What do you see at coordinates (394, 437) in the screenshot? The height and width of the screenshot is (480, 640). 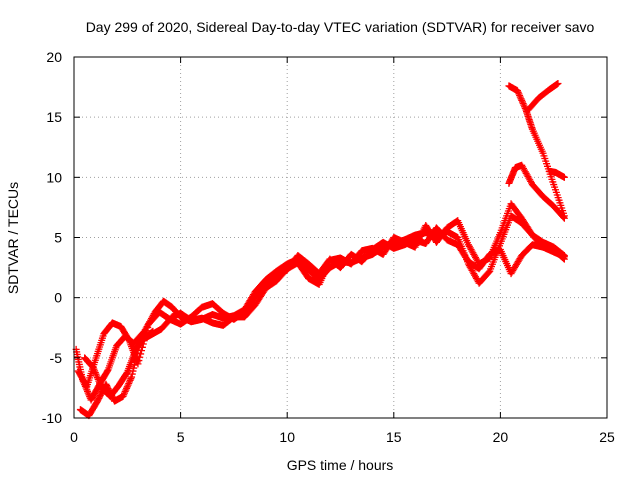 I see `x-tick-label: 15` at bounding box center [394, 437].